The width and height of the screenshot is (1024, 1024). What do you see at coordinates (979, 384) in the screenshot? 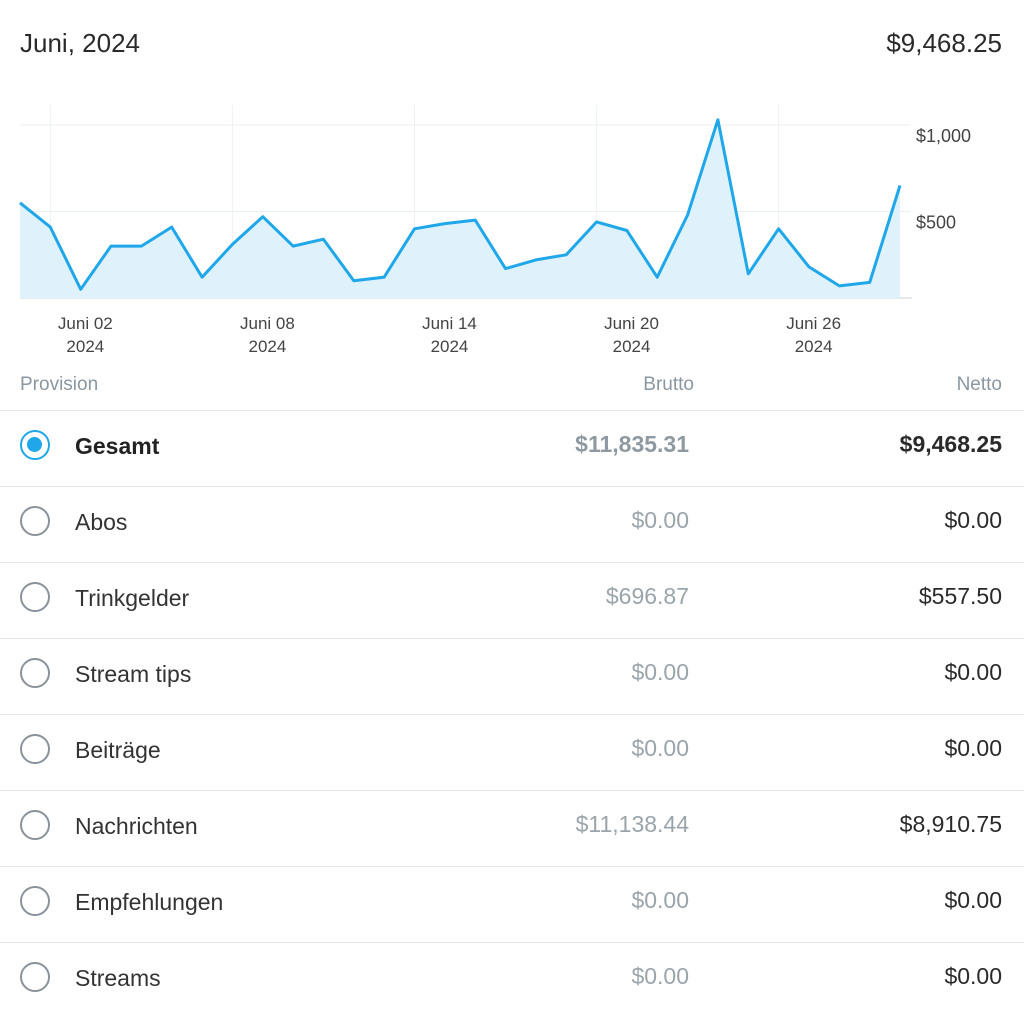
I see `column-header-netto: Netto` at bounding box center [979, 384].